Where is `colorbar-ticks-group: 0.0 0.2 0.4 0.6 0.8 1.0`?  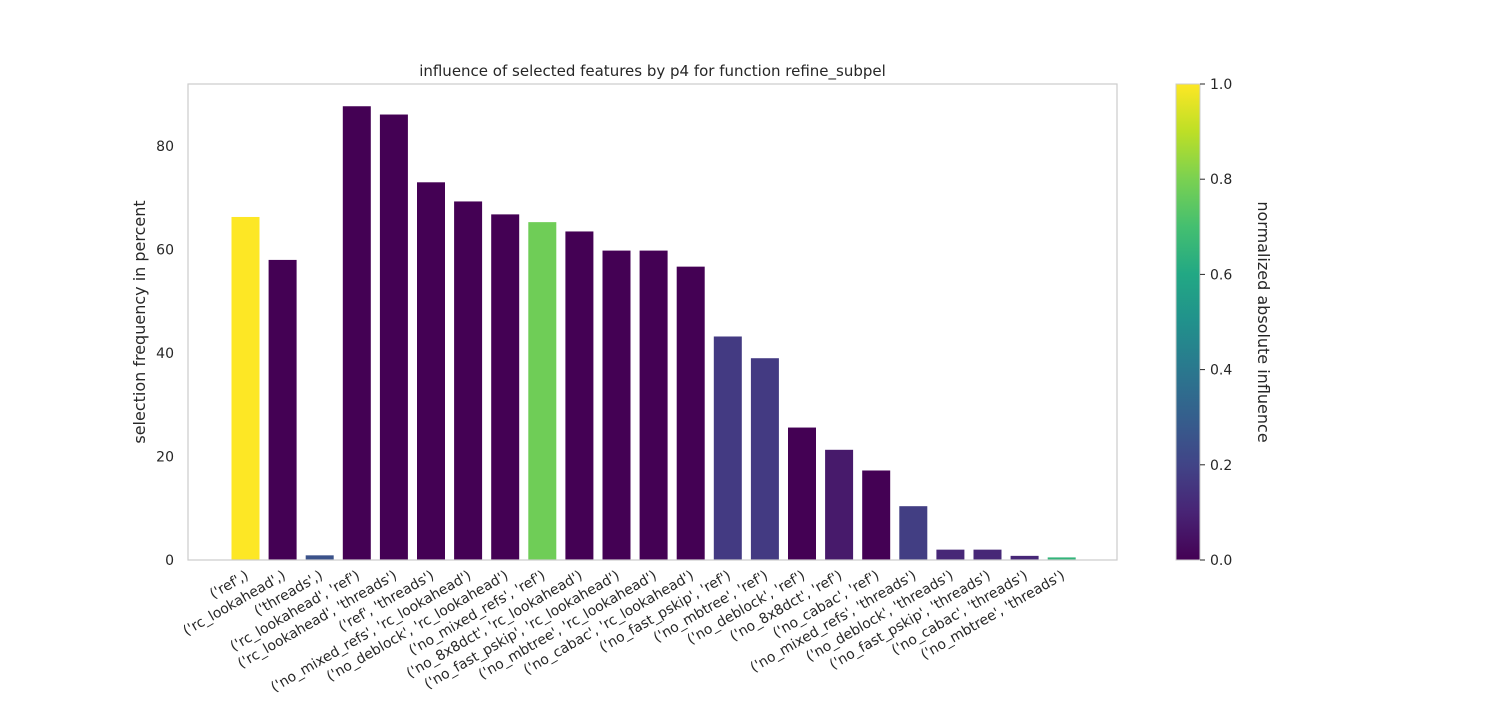 colorbar-ticks-group: 0.0 0.2 0.4 0.6 0.8 1.0 is located at coordinates (1216, 323).